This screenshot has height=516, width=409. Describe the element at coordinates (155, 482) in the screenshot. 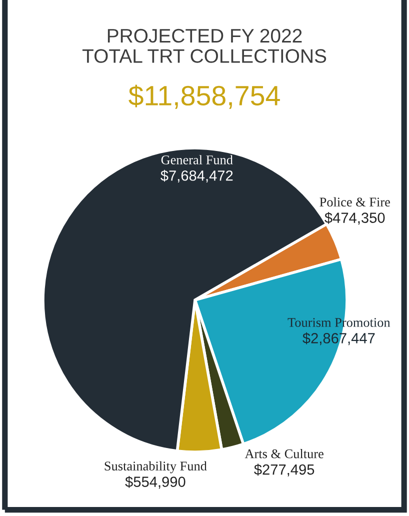

I see `data-label: $554,990` at that location.